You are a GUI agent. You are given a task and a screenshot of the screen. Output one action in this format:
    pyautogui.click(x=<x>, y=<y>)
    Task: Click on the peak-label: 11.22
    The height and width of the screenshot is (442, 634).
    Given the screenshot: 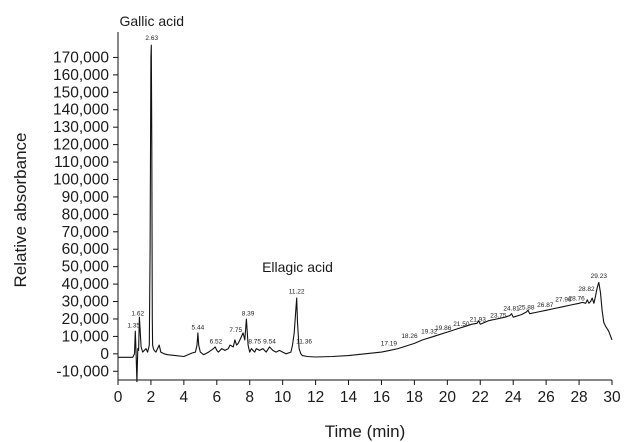 What is the action you would take?
    pyautogui.click(x=297, y=292)
    